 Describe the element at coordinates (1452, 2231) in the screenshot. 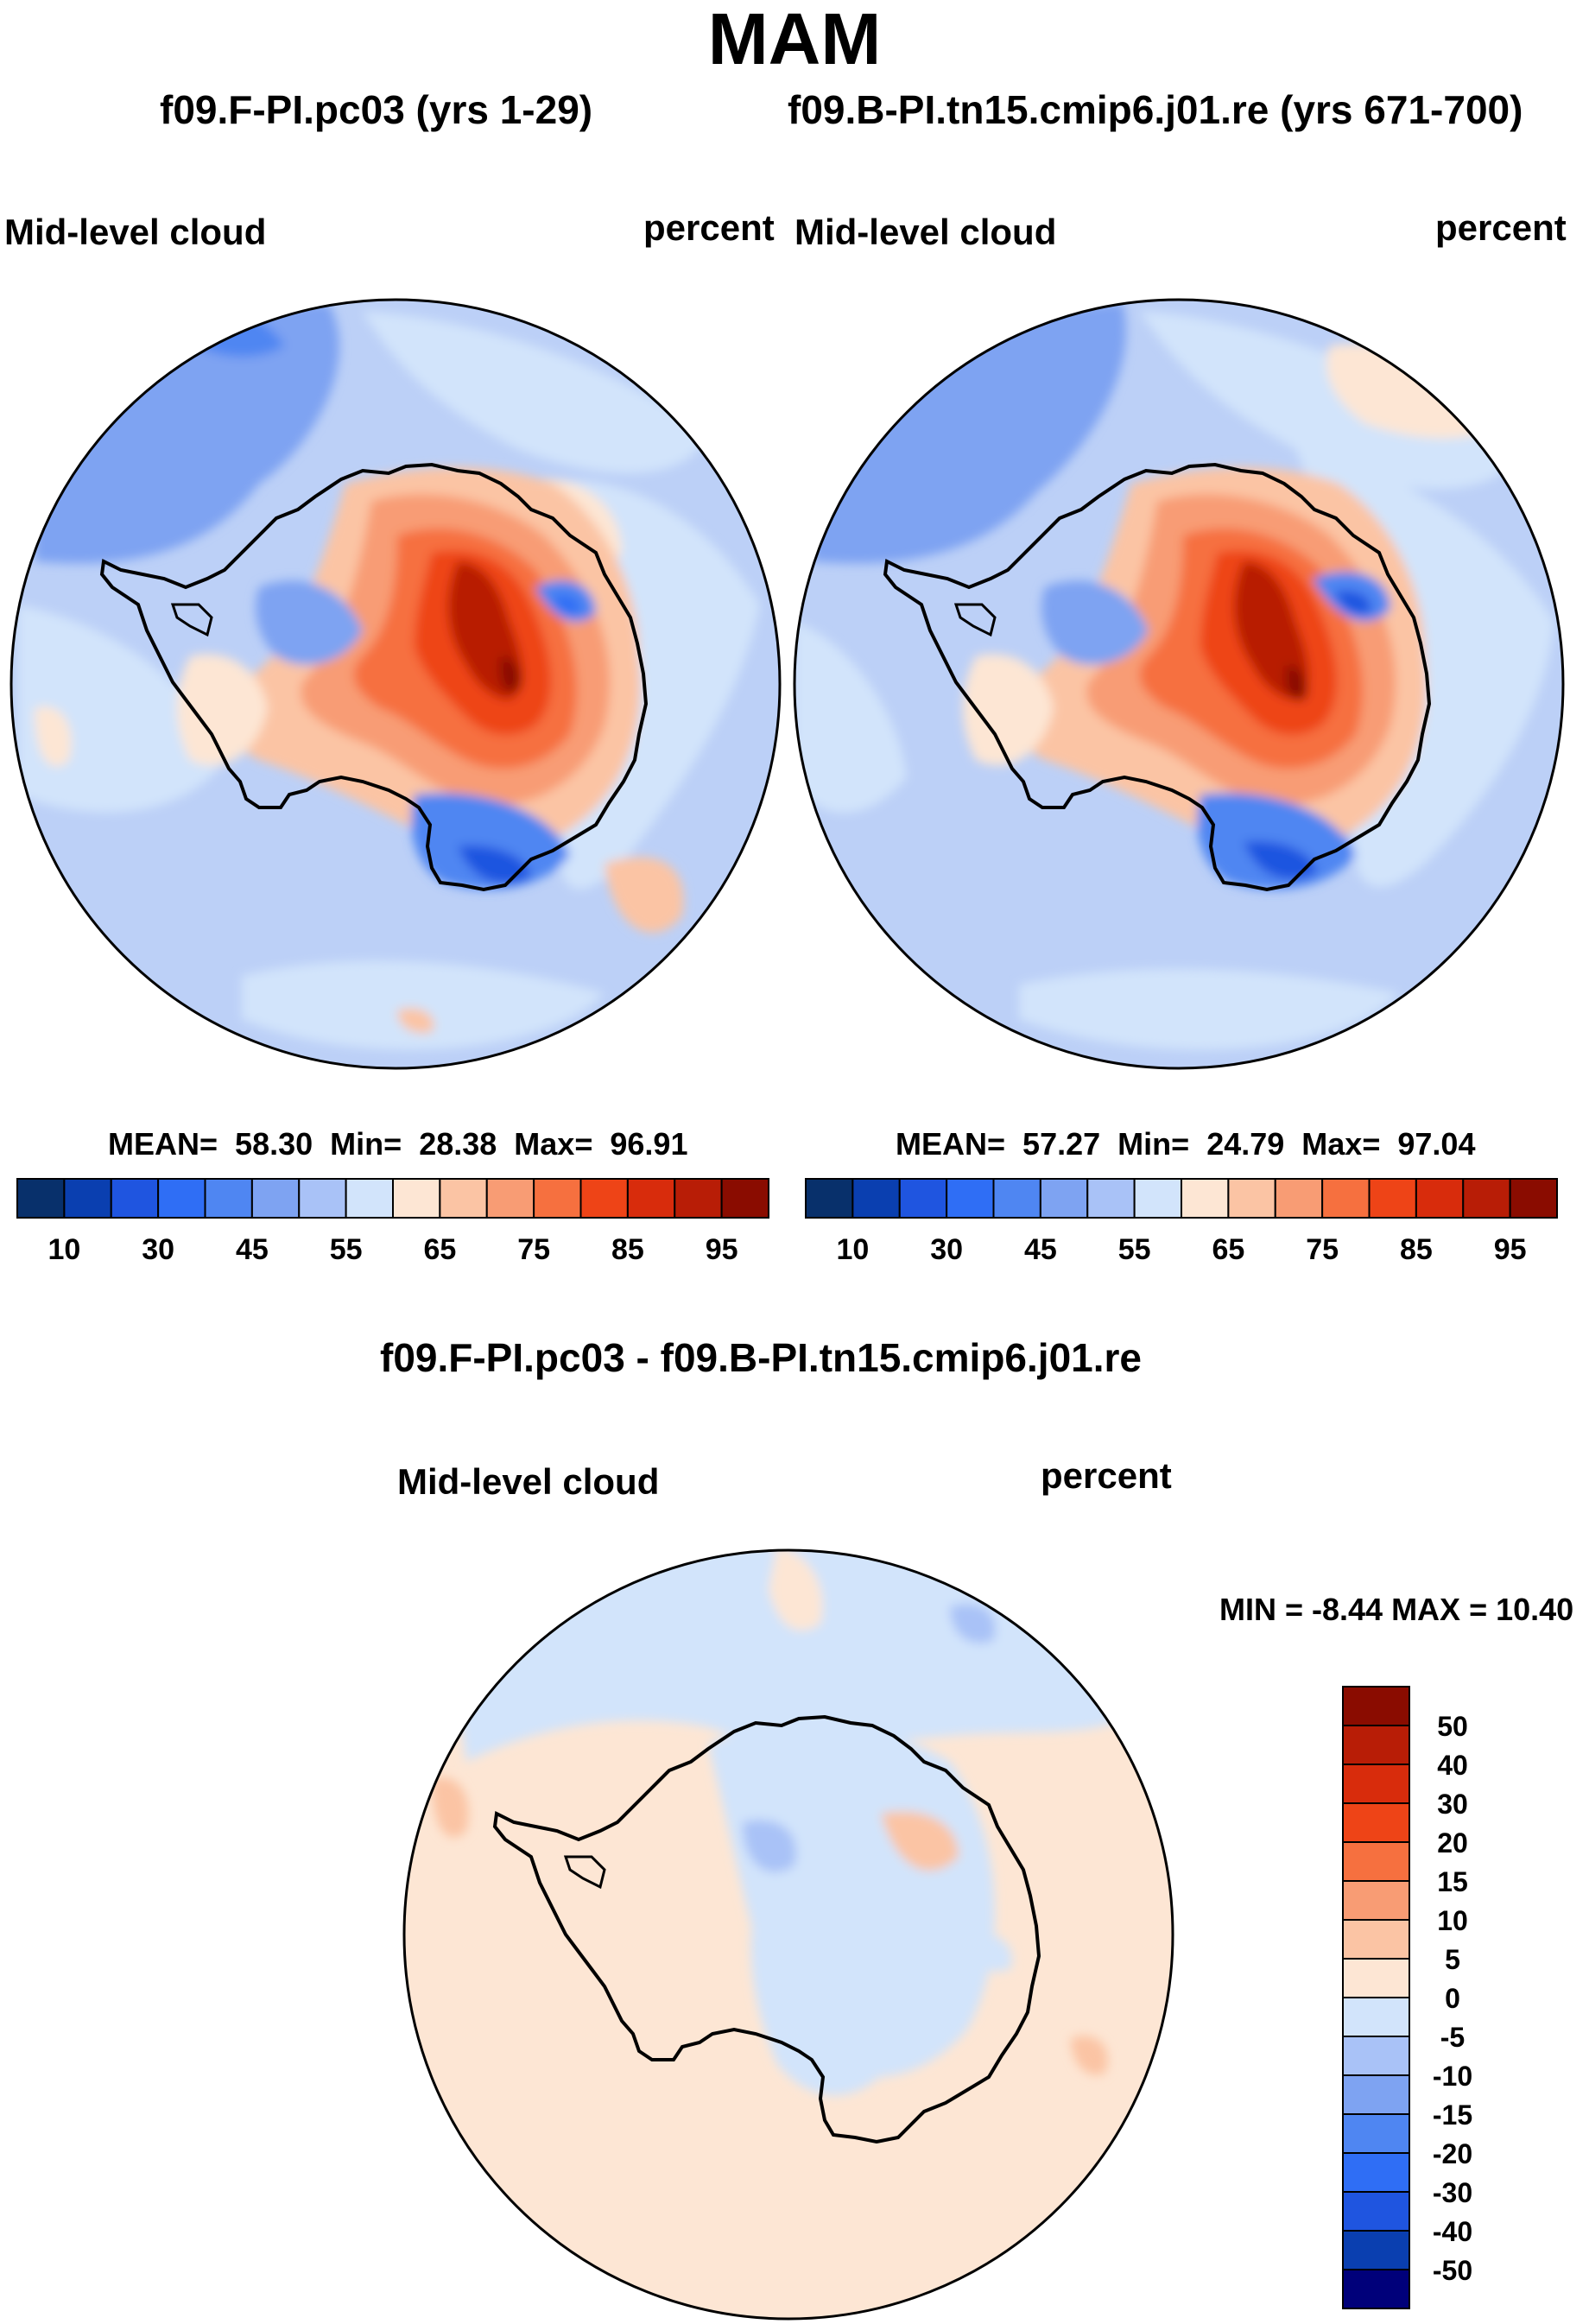

I see `colorbar-difference-tick-label: -40` at that location.